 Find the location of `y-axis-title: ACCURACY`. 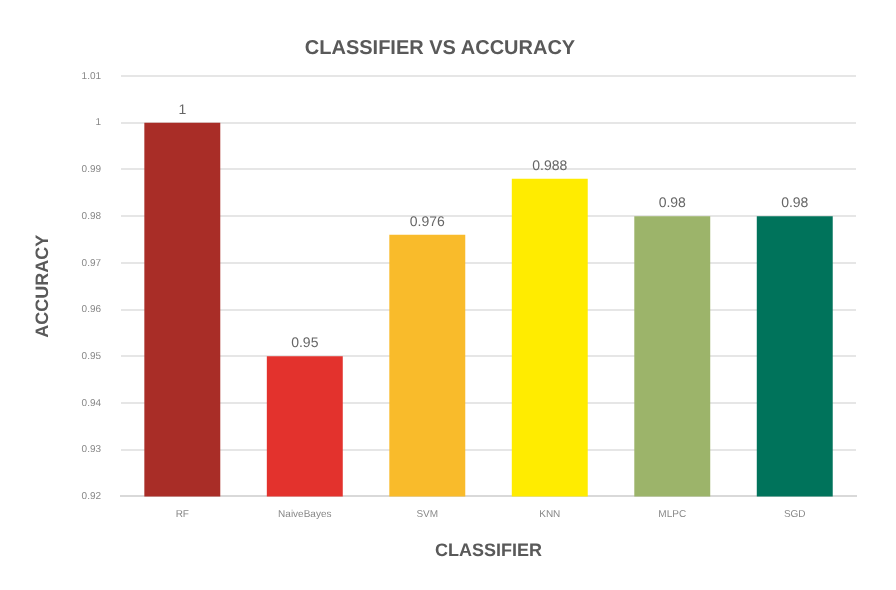

y-axis-title: ACCURACY is located at coordinates (41, 286).